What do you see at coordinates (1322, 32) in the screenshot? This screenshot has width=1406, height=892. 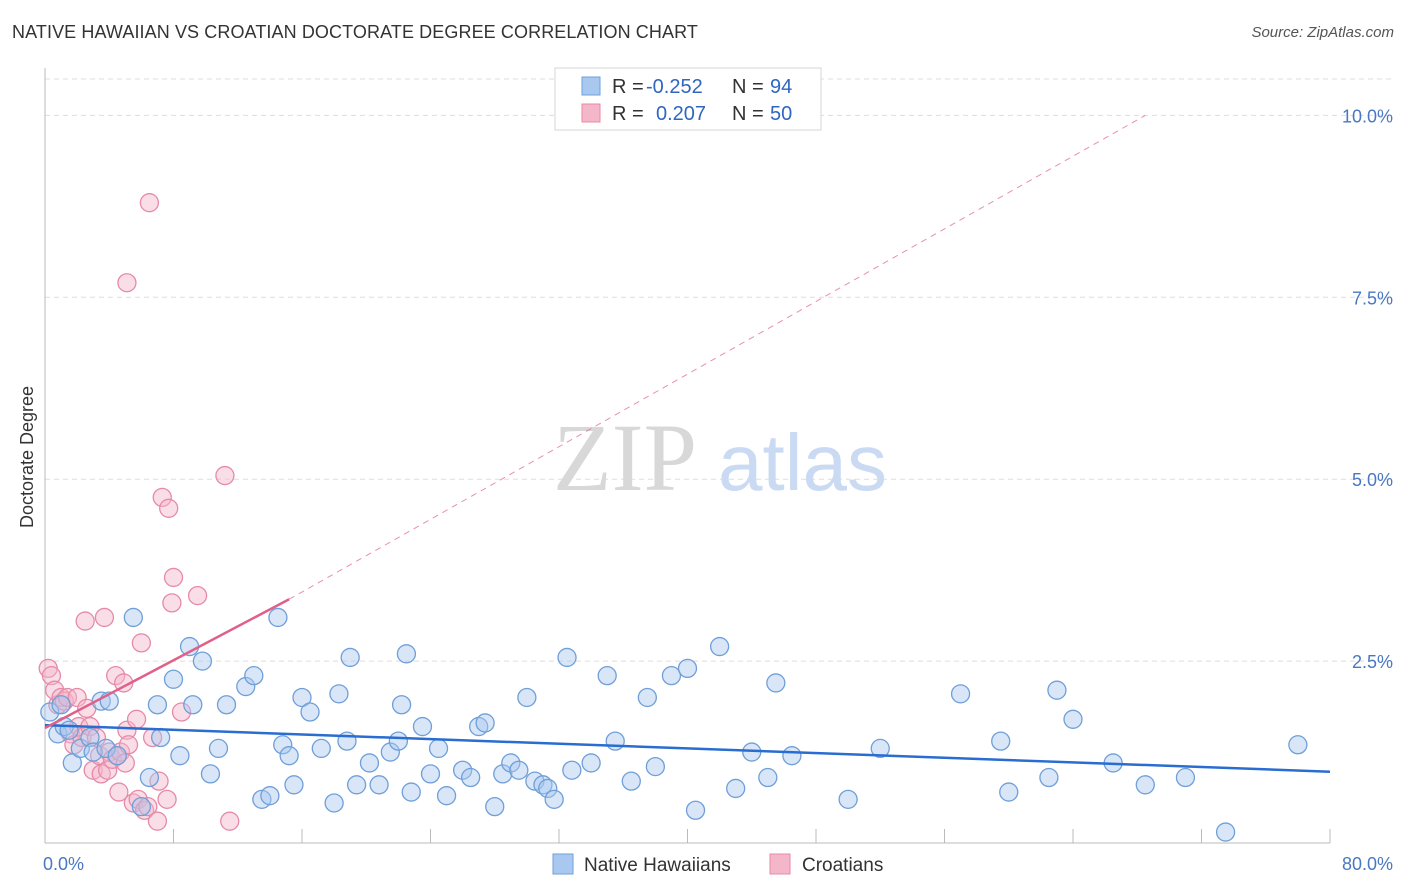 I see `source-label: Source: ZipAtlas.com` at bounding box center [1322, 32].